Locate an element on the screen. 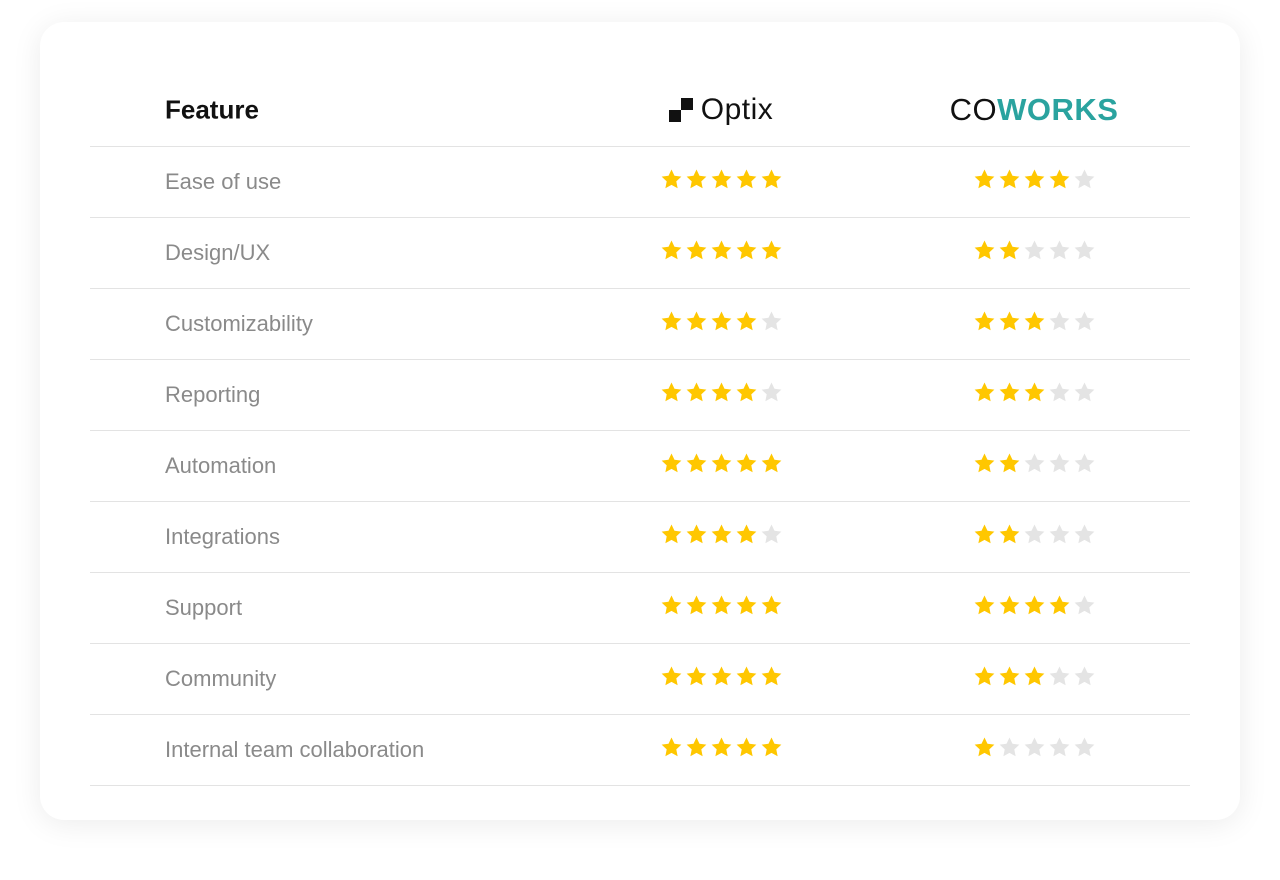 The width and height of the screenshot is (1280, 880). table-row: Reporting is located at coordinates (640, 395).